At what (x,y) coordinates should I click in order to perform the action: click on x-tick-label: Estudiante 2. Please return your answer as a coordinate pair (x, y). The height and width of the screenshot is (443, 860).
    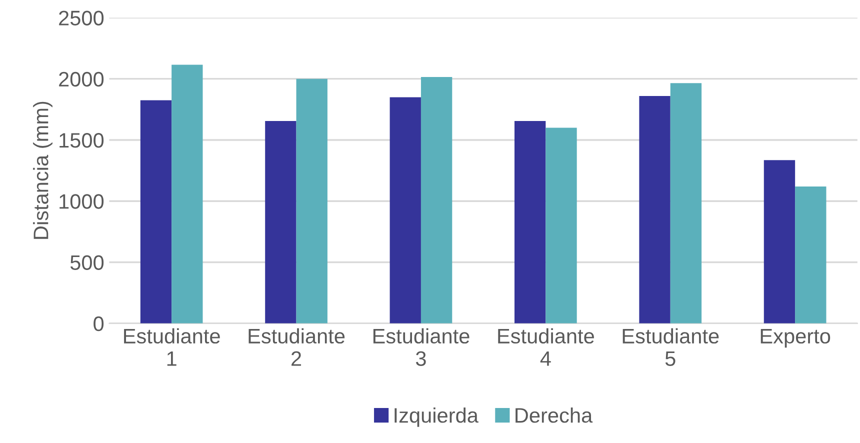
    Looking at the image, I should click on (296, 347).